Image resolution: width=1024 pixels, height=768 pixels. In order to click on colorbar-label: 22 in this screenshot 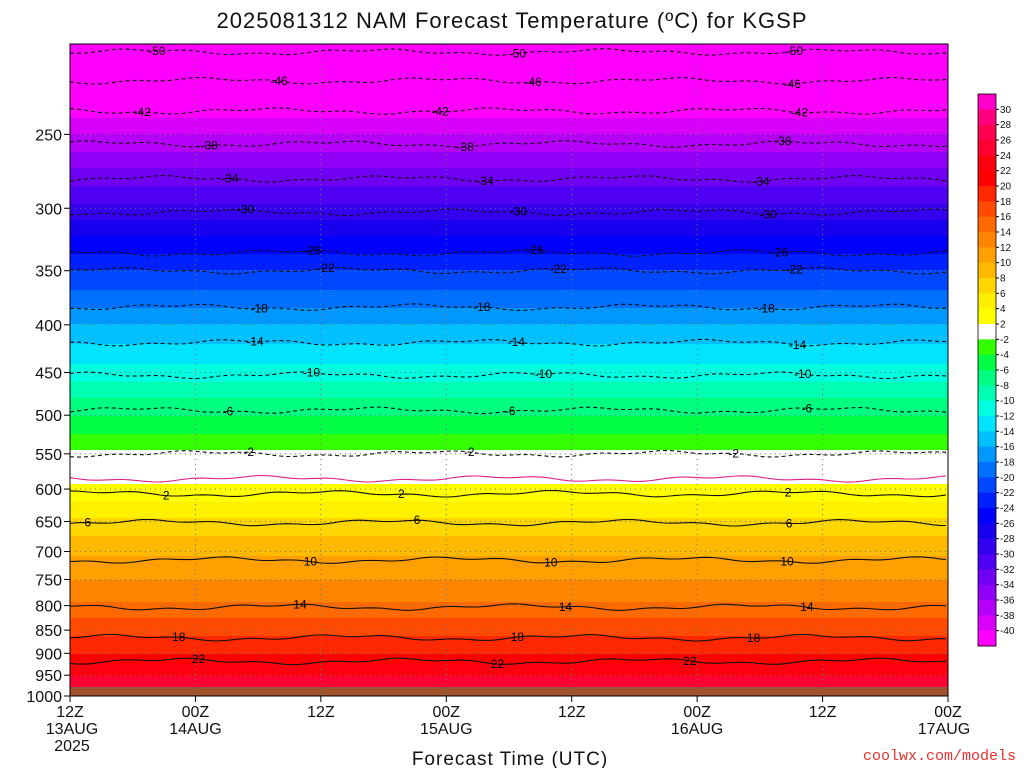, I will do `click(1006, 171)`.